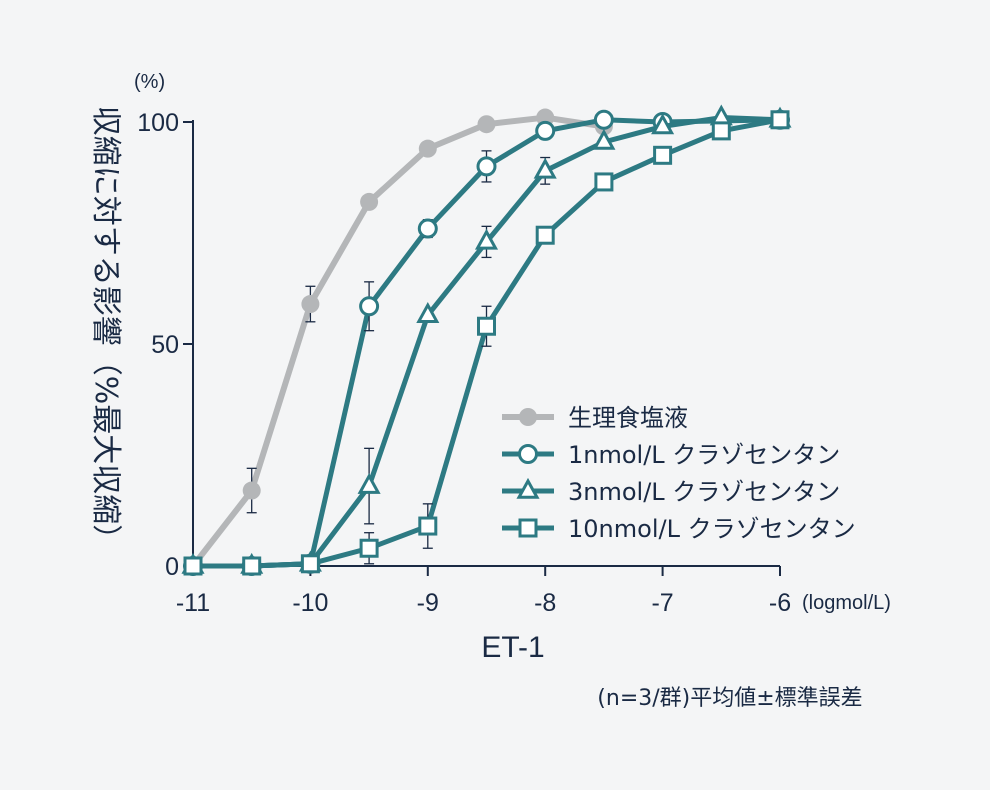 This screenshot has width=990, height=790. What do you see at coordinates (780, 603) in the screenshot?
I see `x-tick-label: -6` at bounding box center [780, 603].